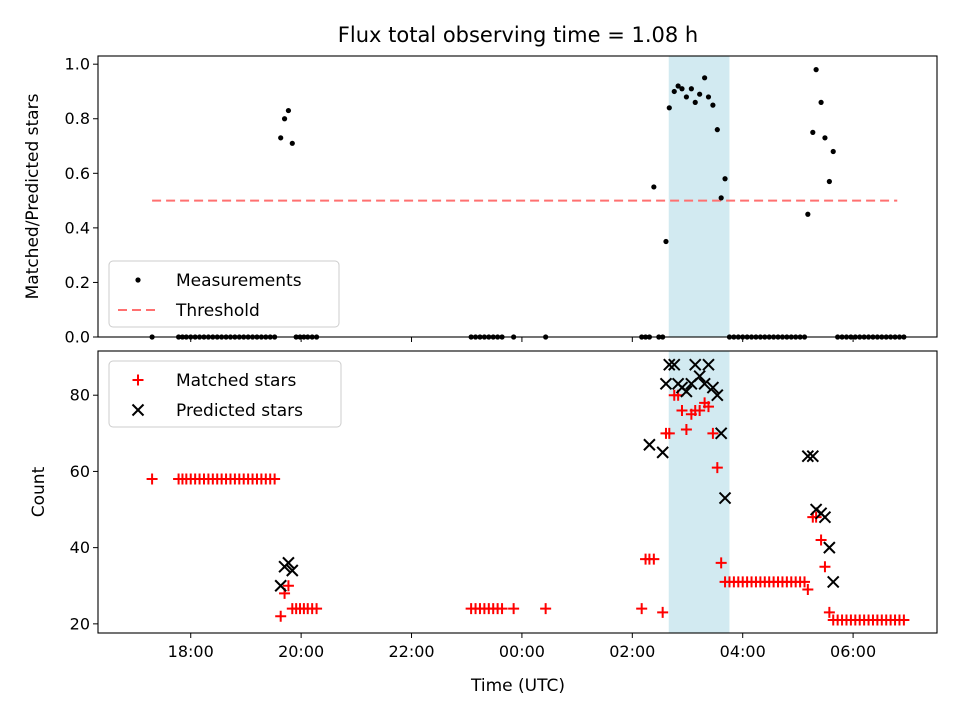  Describe the element at coordinates (632, 651) in the screenshot. I see `x-tick-label: 02:00` at that location.